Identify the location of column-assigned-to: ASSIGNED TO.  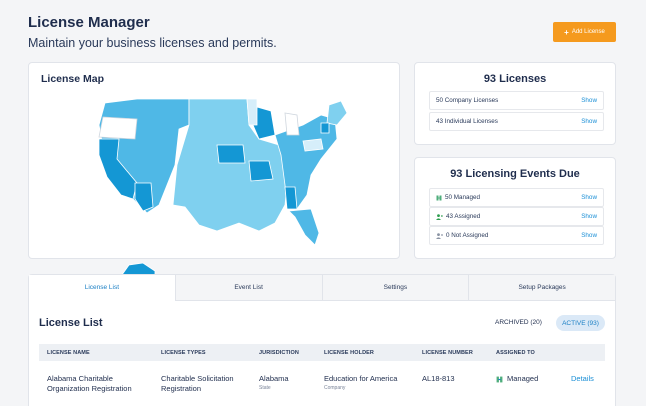
(515, 352).